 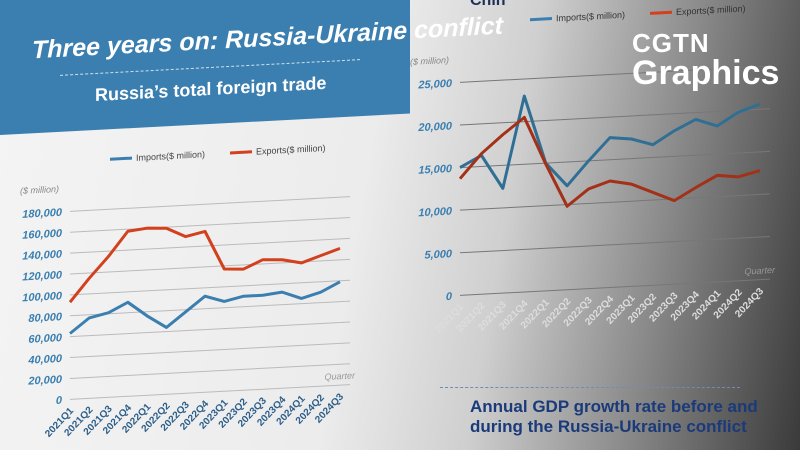 I want to click on y-tick-label: 15,000, so click(x=435, y=170).